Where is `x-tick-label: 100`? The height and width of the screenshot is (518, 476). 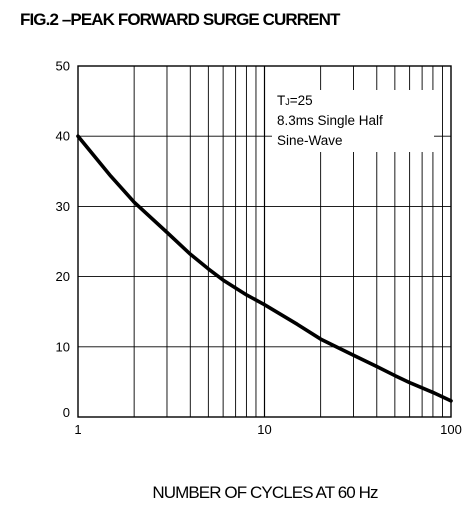
x-tick-label: 100 is located at coordinates (451, 429).